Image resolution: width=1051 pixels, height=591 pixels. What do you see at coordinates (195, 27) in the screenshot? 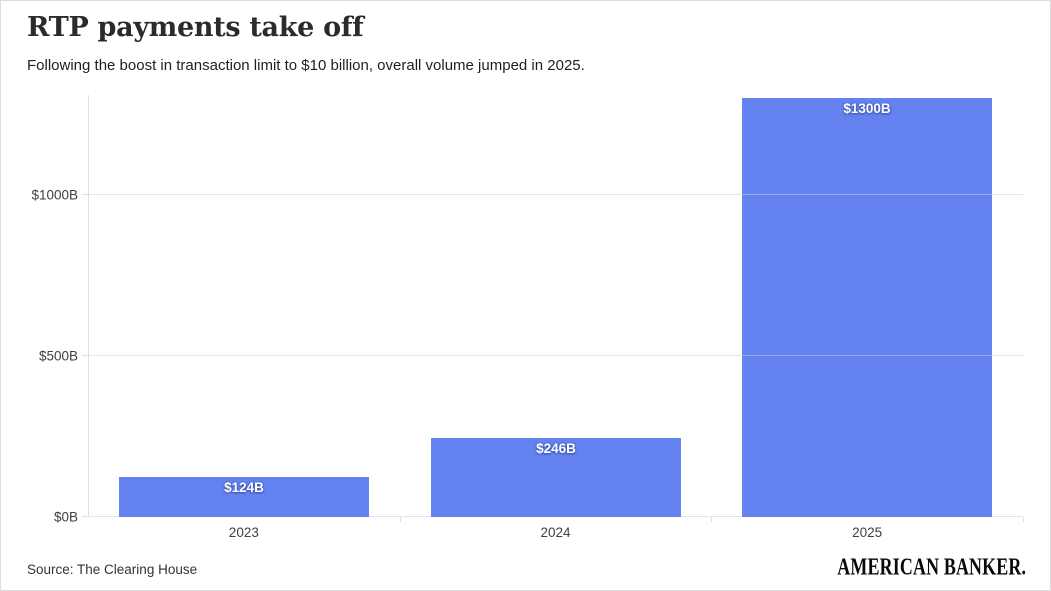
I see `page-title: RTP payments take off` at bounding box center [195, 27].